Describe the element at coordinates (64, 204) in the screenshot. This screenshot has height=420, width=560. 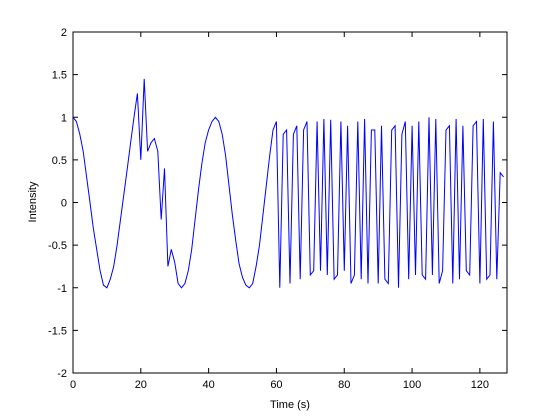
I see `y-tick-label: 0` at that location.